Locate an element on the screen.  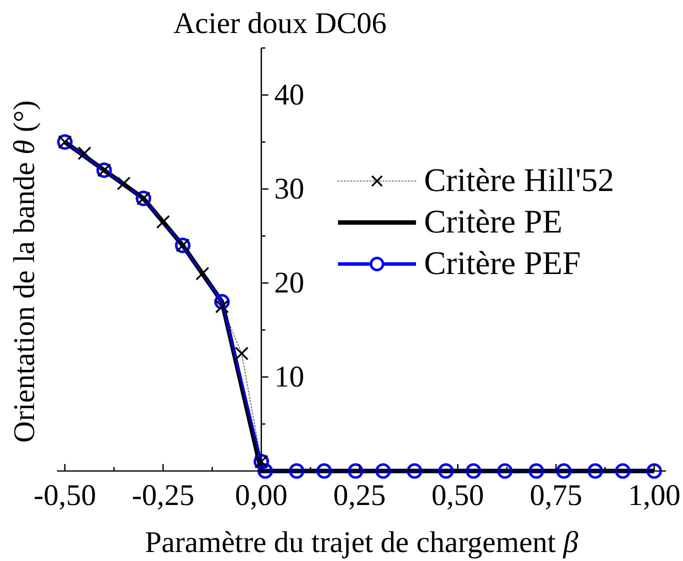
y-tick-label: 10 is located at coordinates (289, 377).